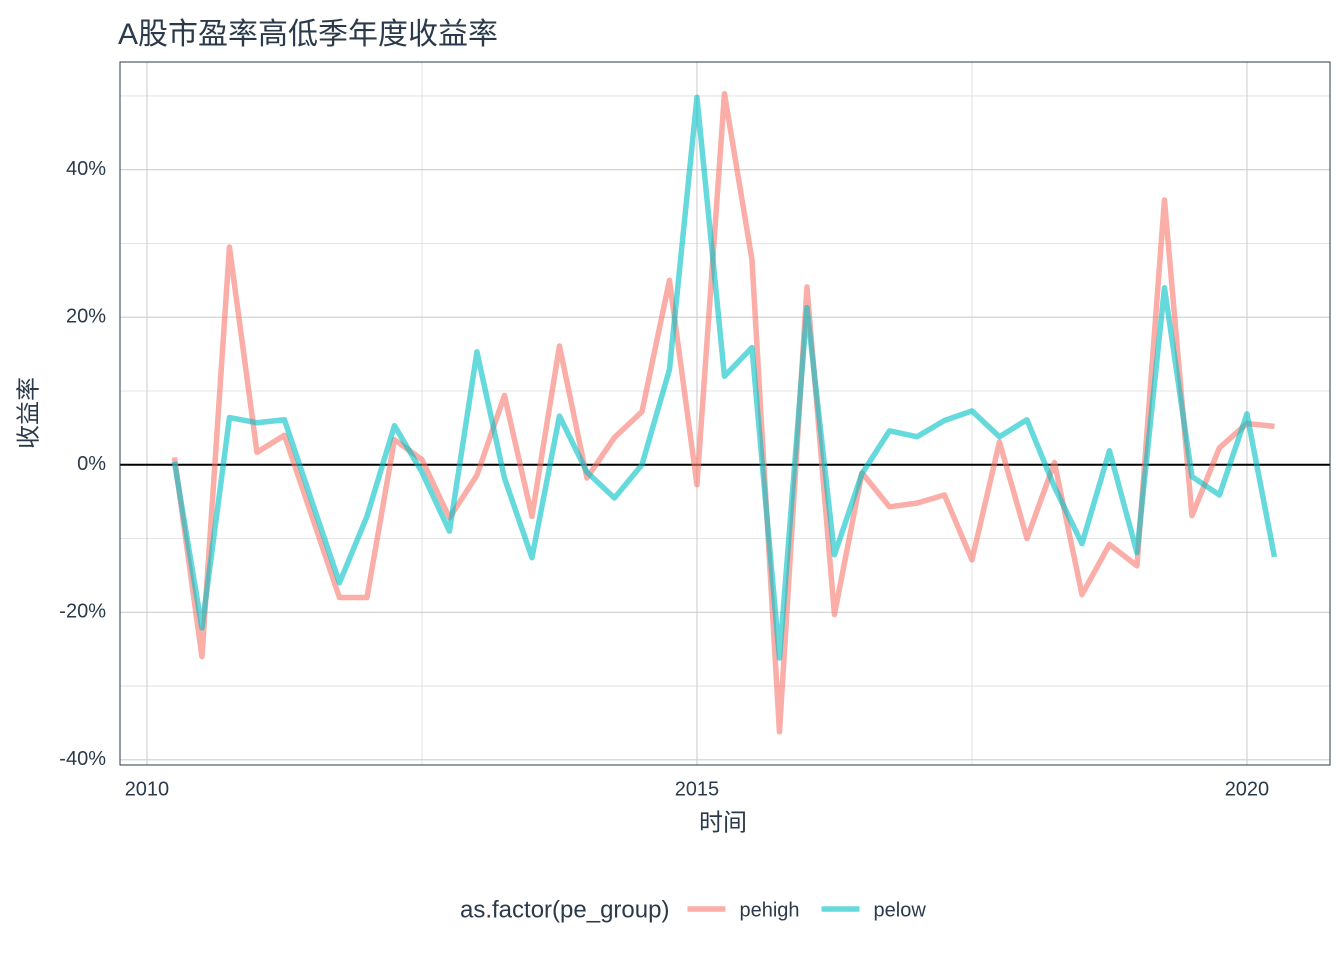  I want to click on y-tick-label: -40%, so click(82, 759).